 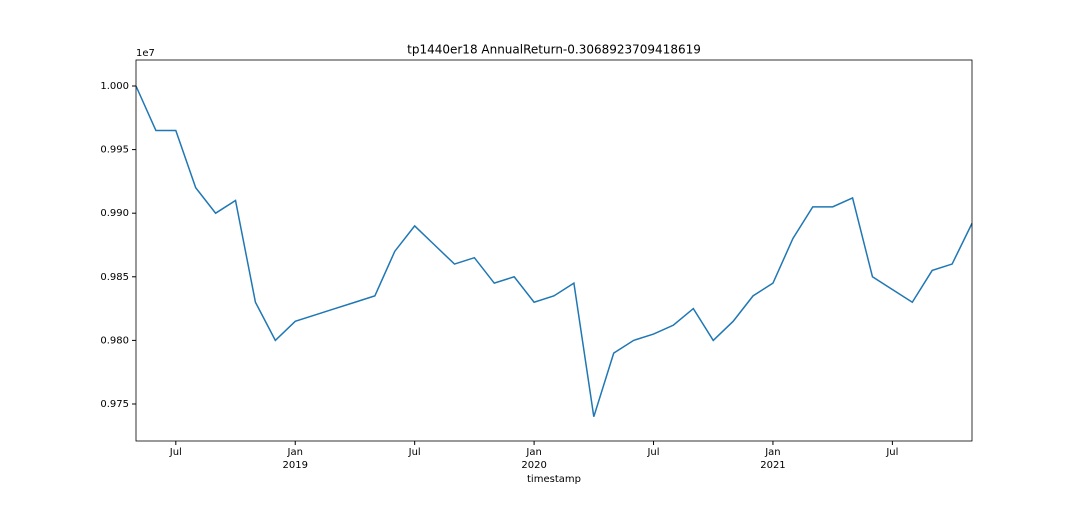 What do you see at coordinates (533, 465) in the screenshot?
I see `x-tick-year: 2020` at bounding box center [533, 465].